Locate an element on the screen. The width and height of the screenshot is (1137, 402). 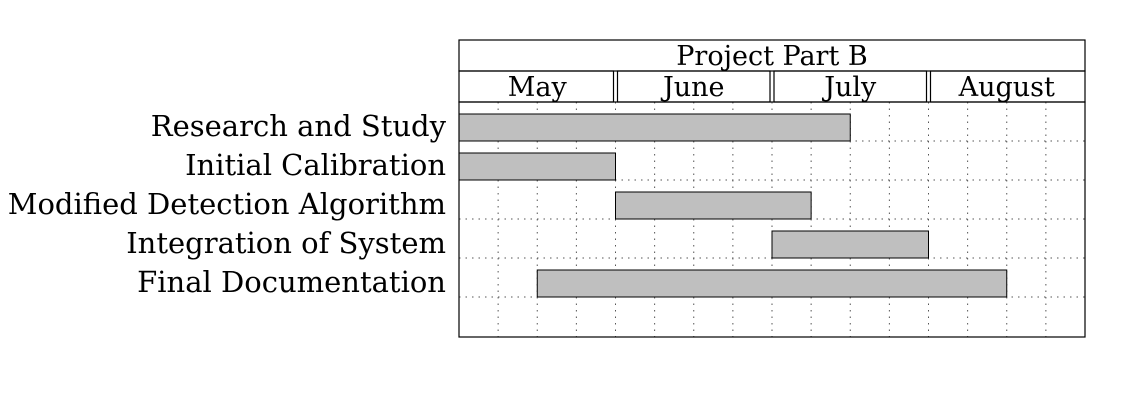
task-bar-final-documentation is located at coordinates (772, 283).